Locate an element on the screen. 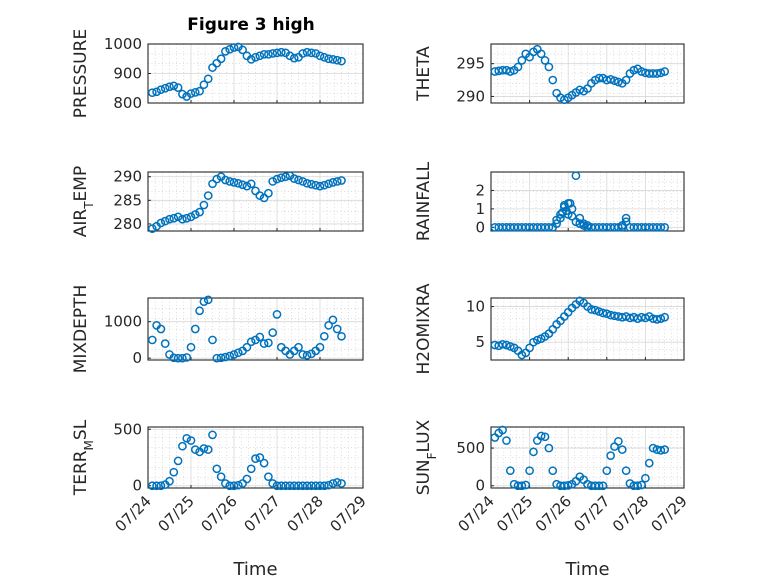  subplot-theta: 290 295 THETA is located at coordinates (549, 74).